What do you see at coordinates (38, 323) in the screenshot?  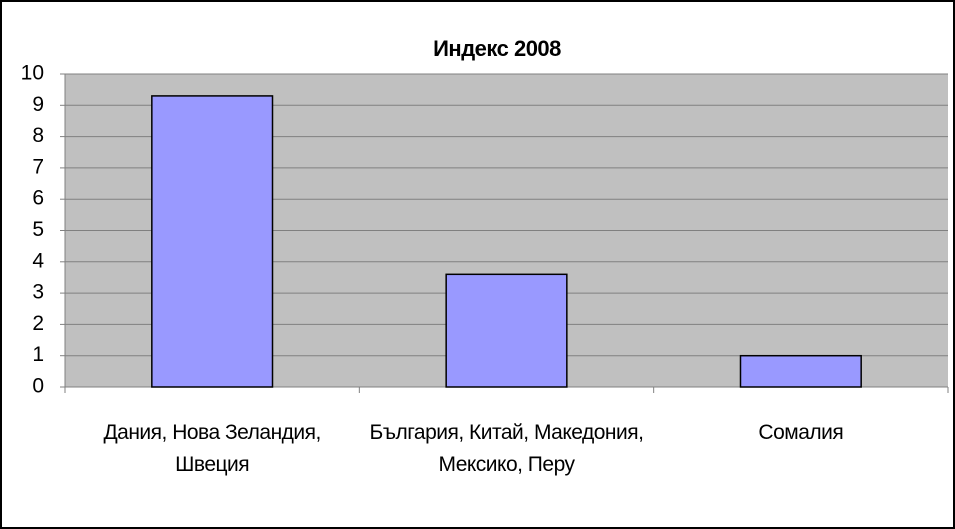 I see `y-tick-label: 2` at bounding box center [38, 323].